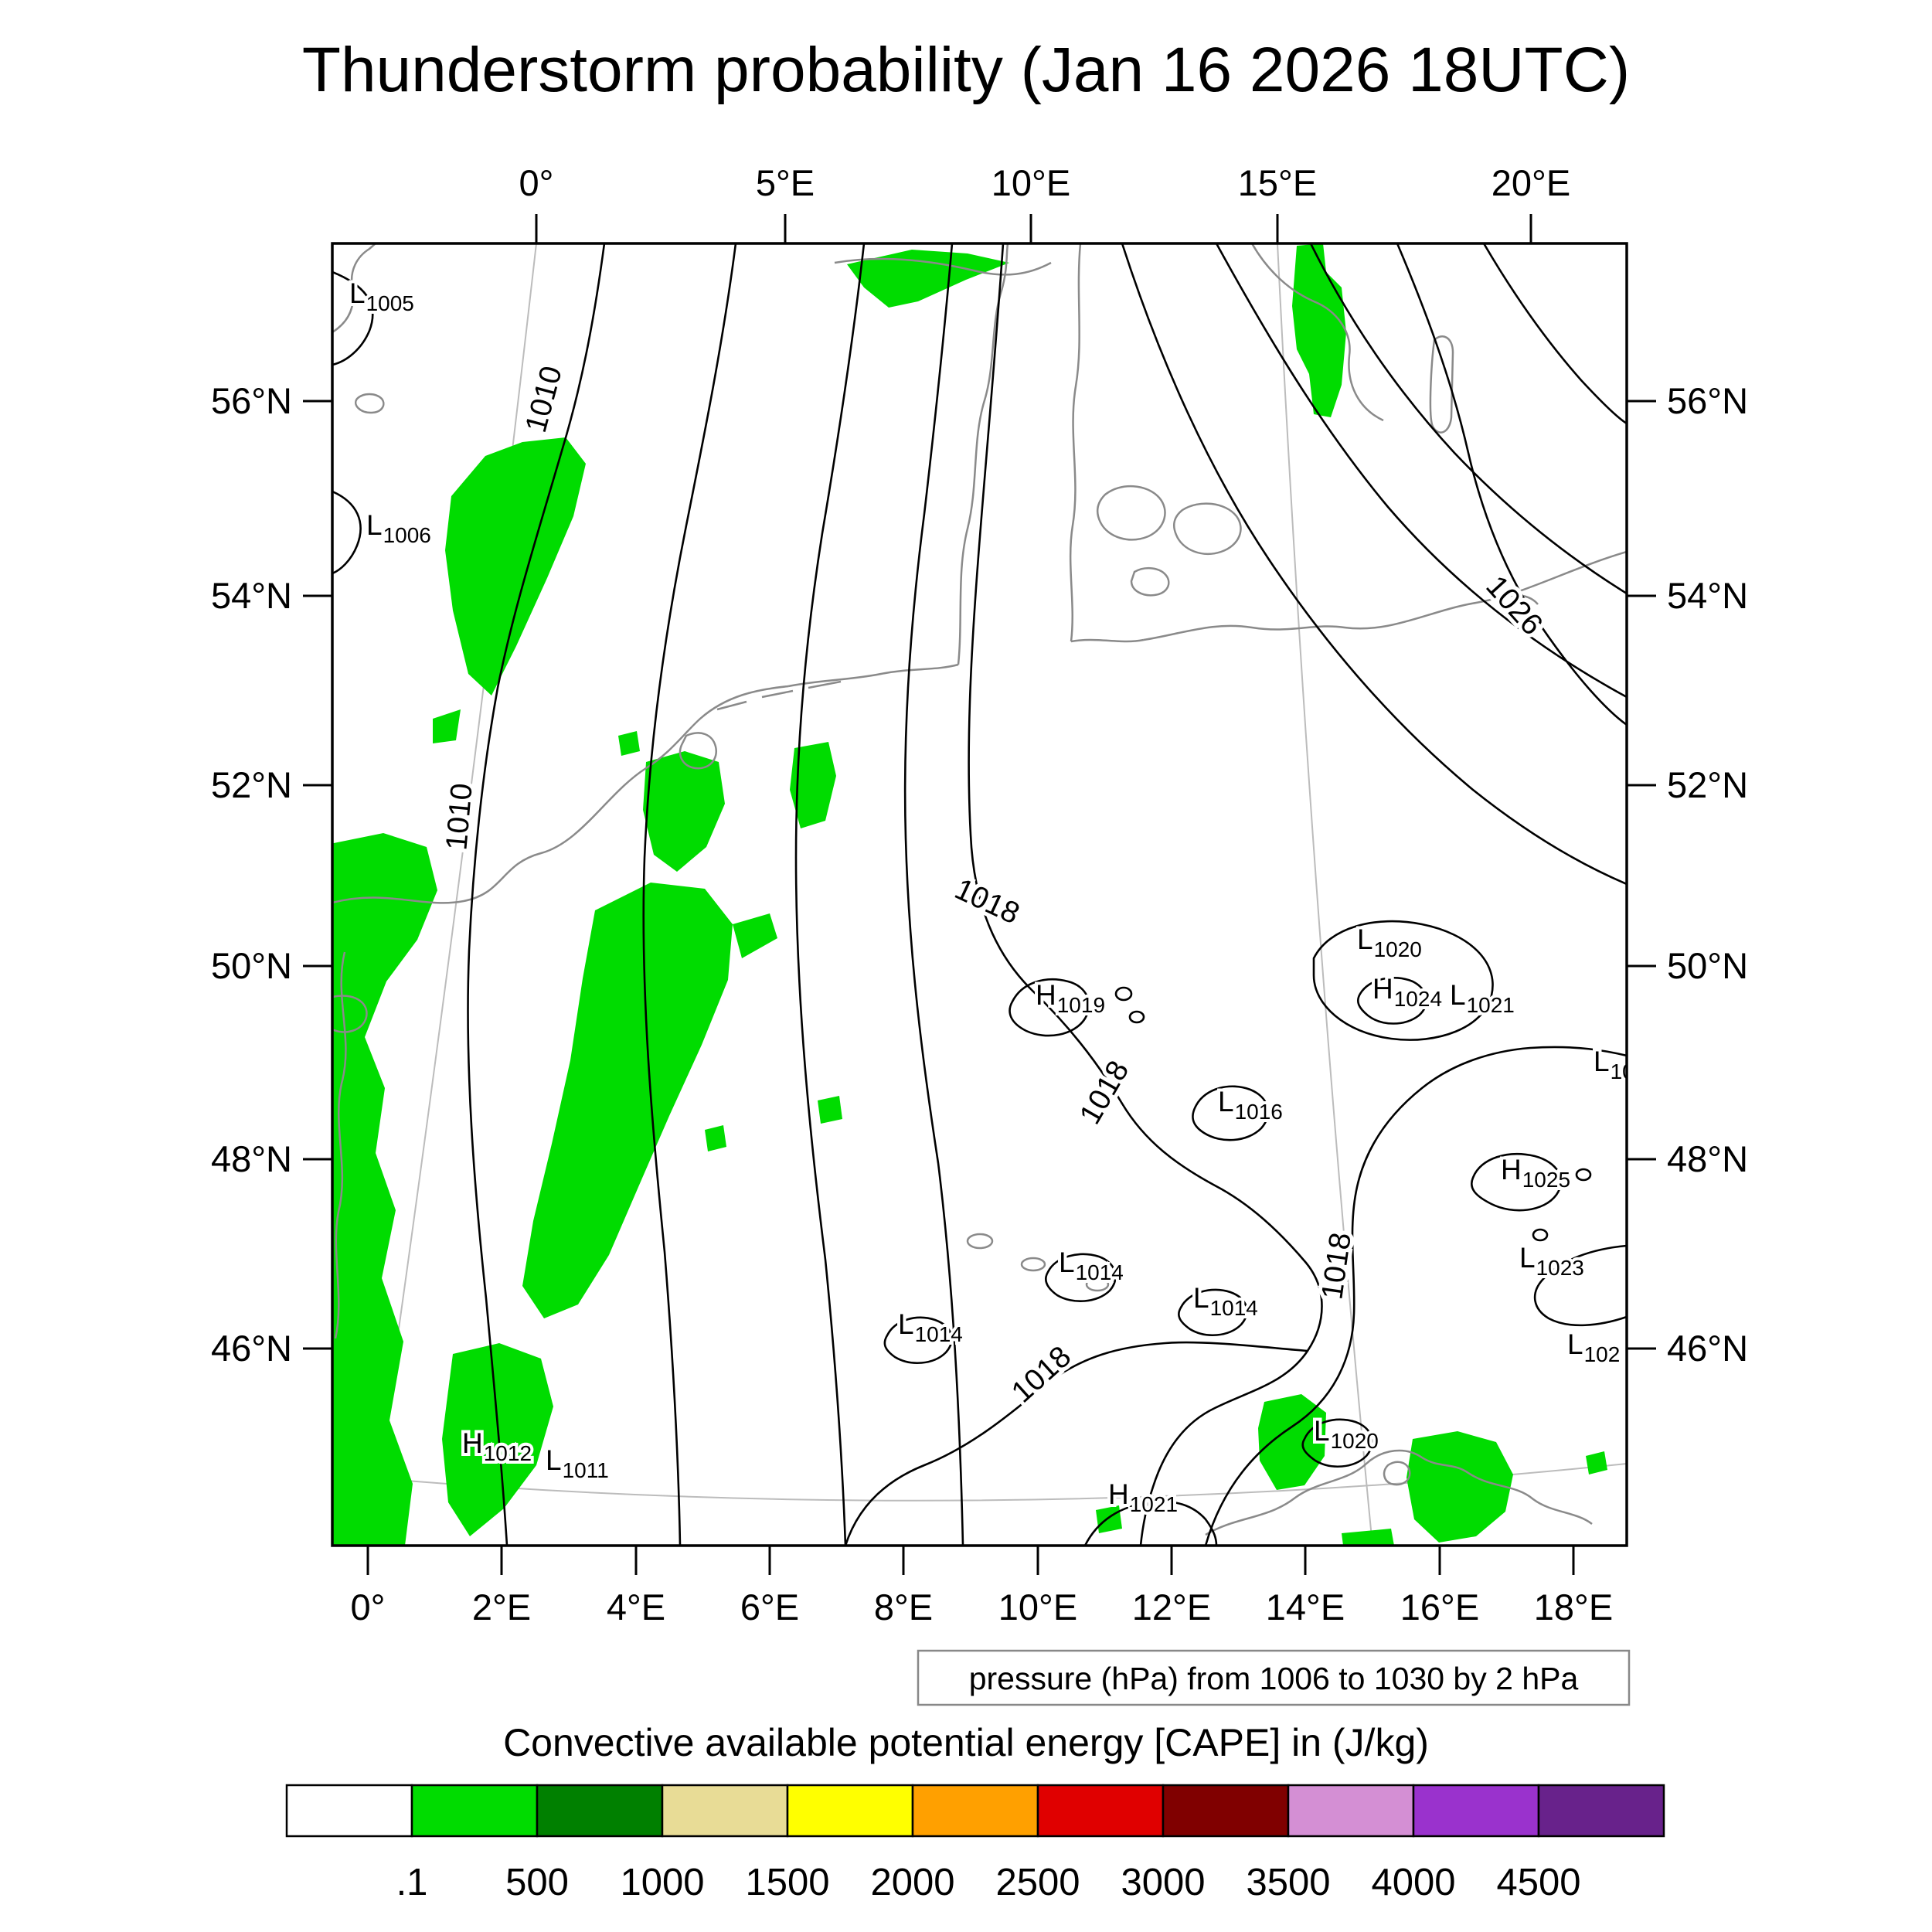 This screenshot has height=1932, width=1932. Describe the element at coordinates (252, 1348) in the screenshot. I see `left-axis-label: 46°N` at that location.